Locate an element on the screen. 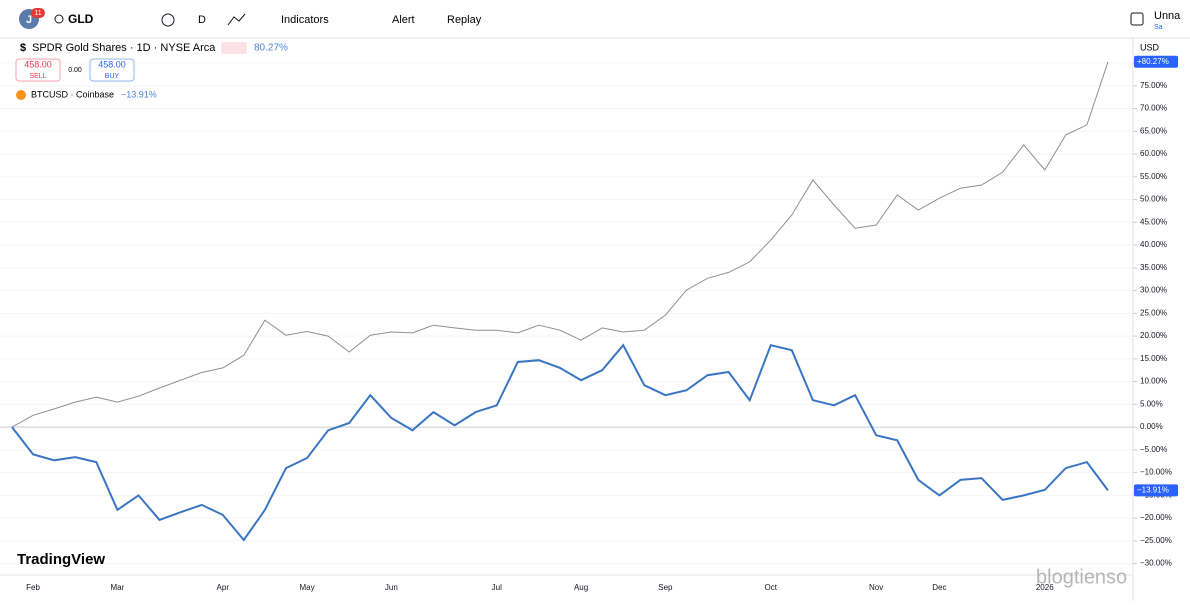  x-tick-label: Apr is located at coordinates (223, 587).